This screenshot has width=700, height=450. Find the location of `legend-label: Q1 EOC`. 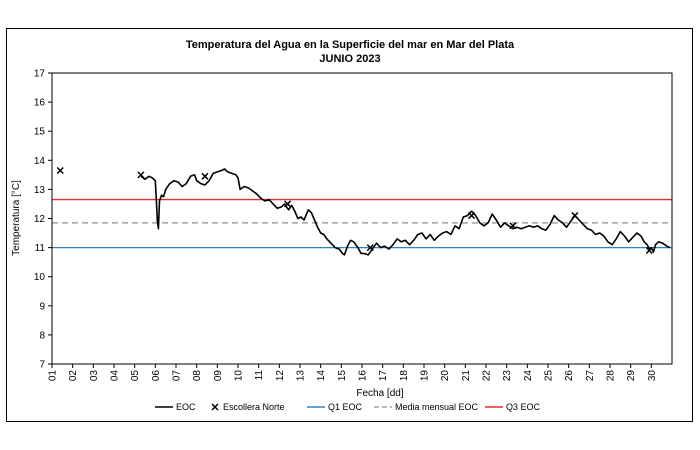

legend-label: Q1 EOC is located at coordinates (345, 407).